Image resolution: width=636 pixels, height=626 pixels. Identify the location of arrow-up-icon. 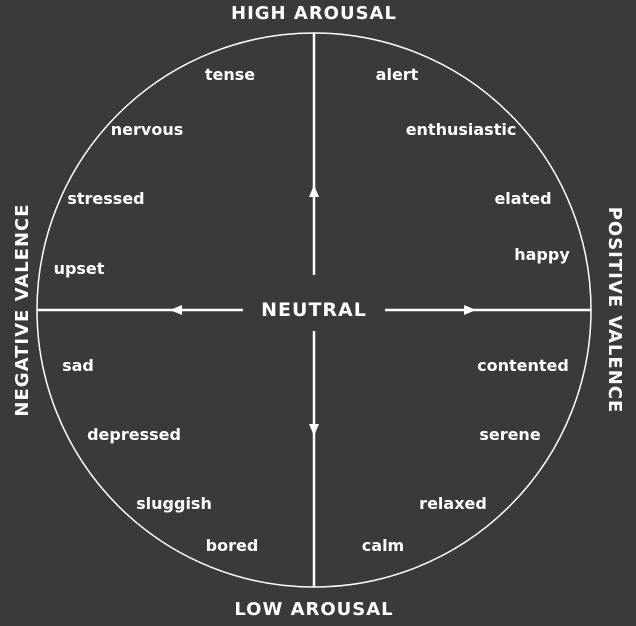
(314, 191).